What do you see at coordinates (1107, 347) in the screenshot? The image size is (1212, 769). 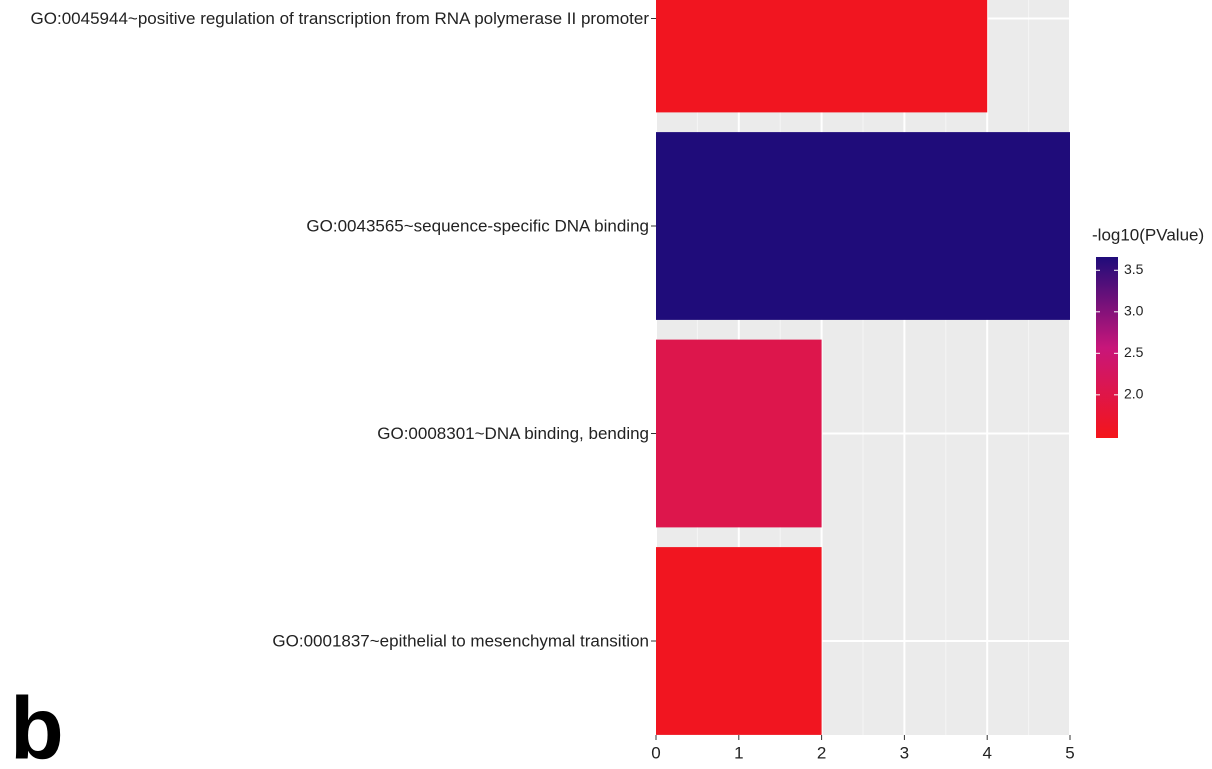 I see `color-bar` at bounding box center [1107, 347].